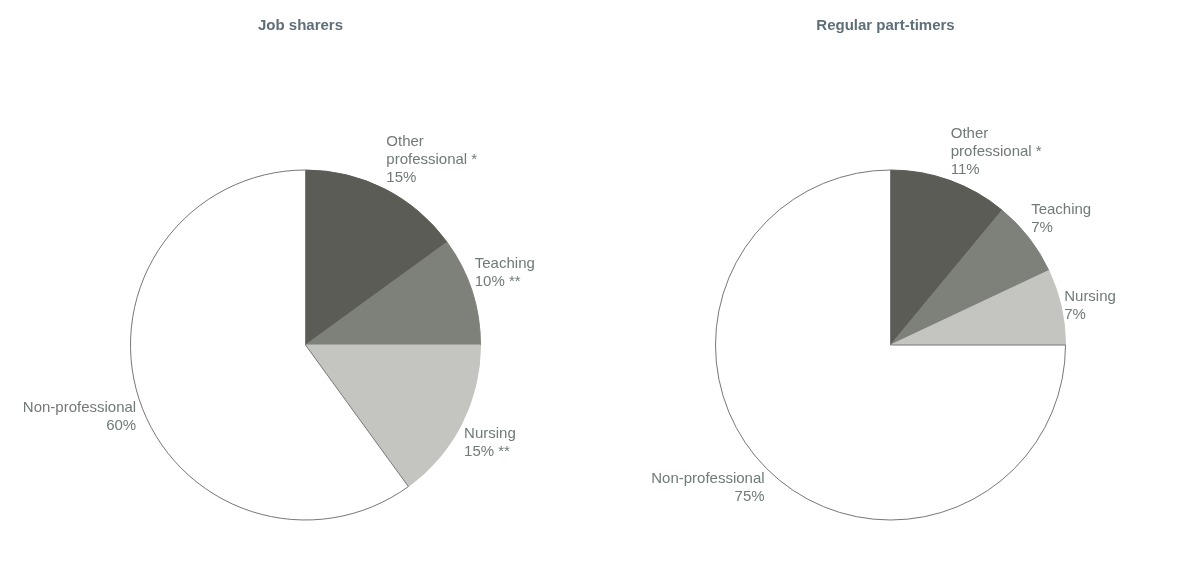 This screenshot has width=1201, height=588. Describe the element at coordinates (121, 425) in the screenshot. I see `data-label: 60%` at that location.